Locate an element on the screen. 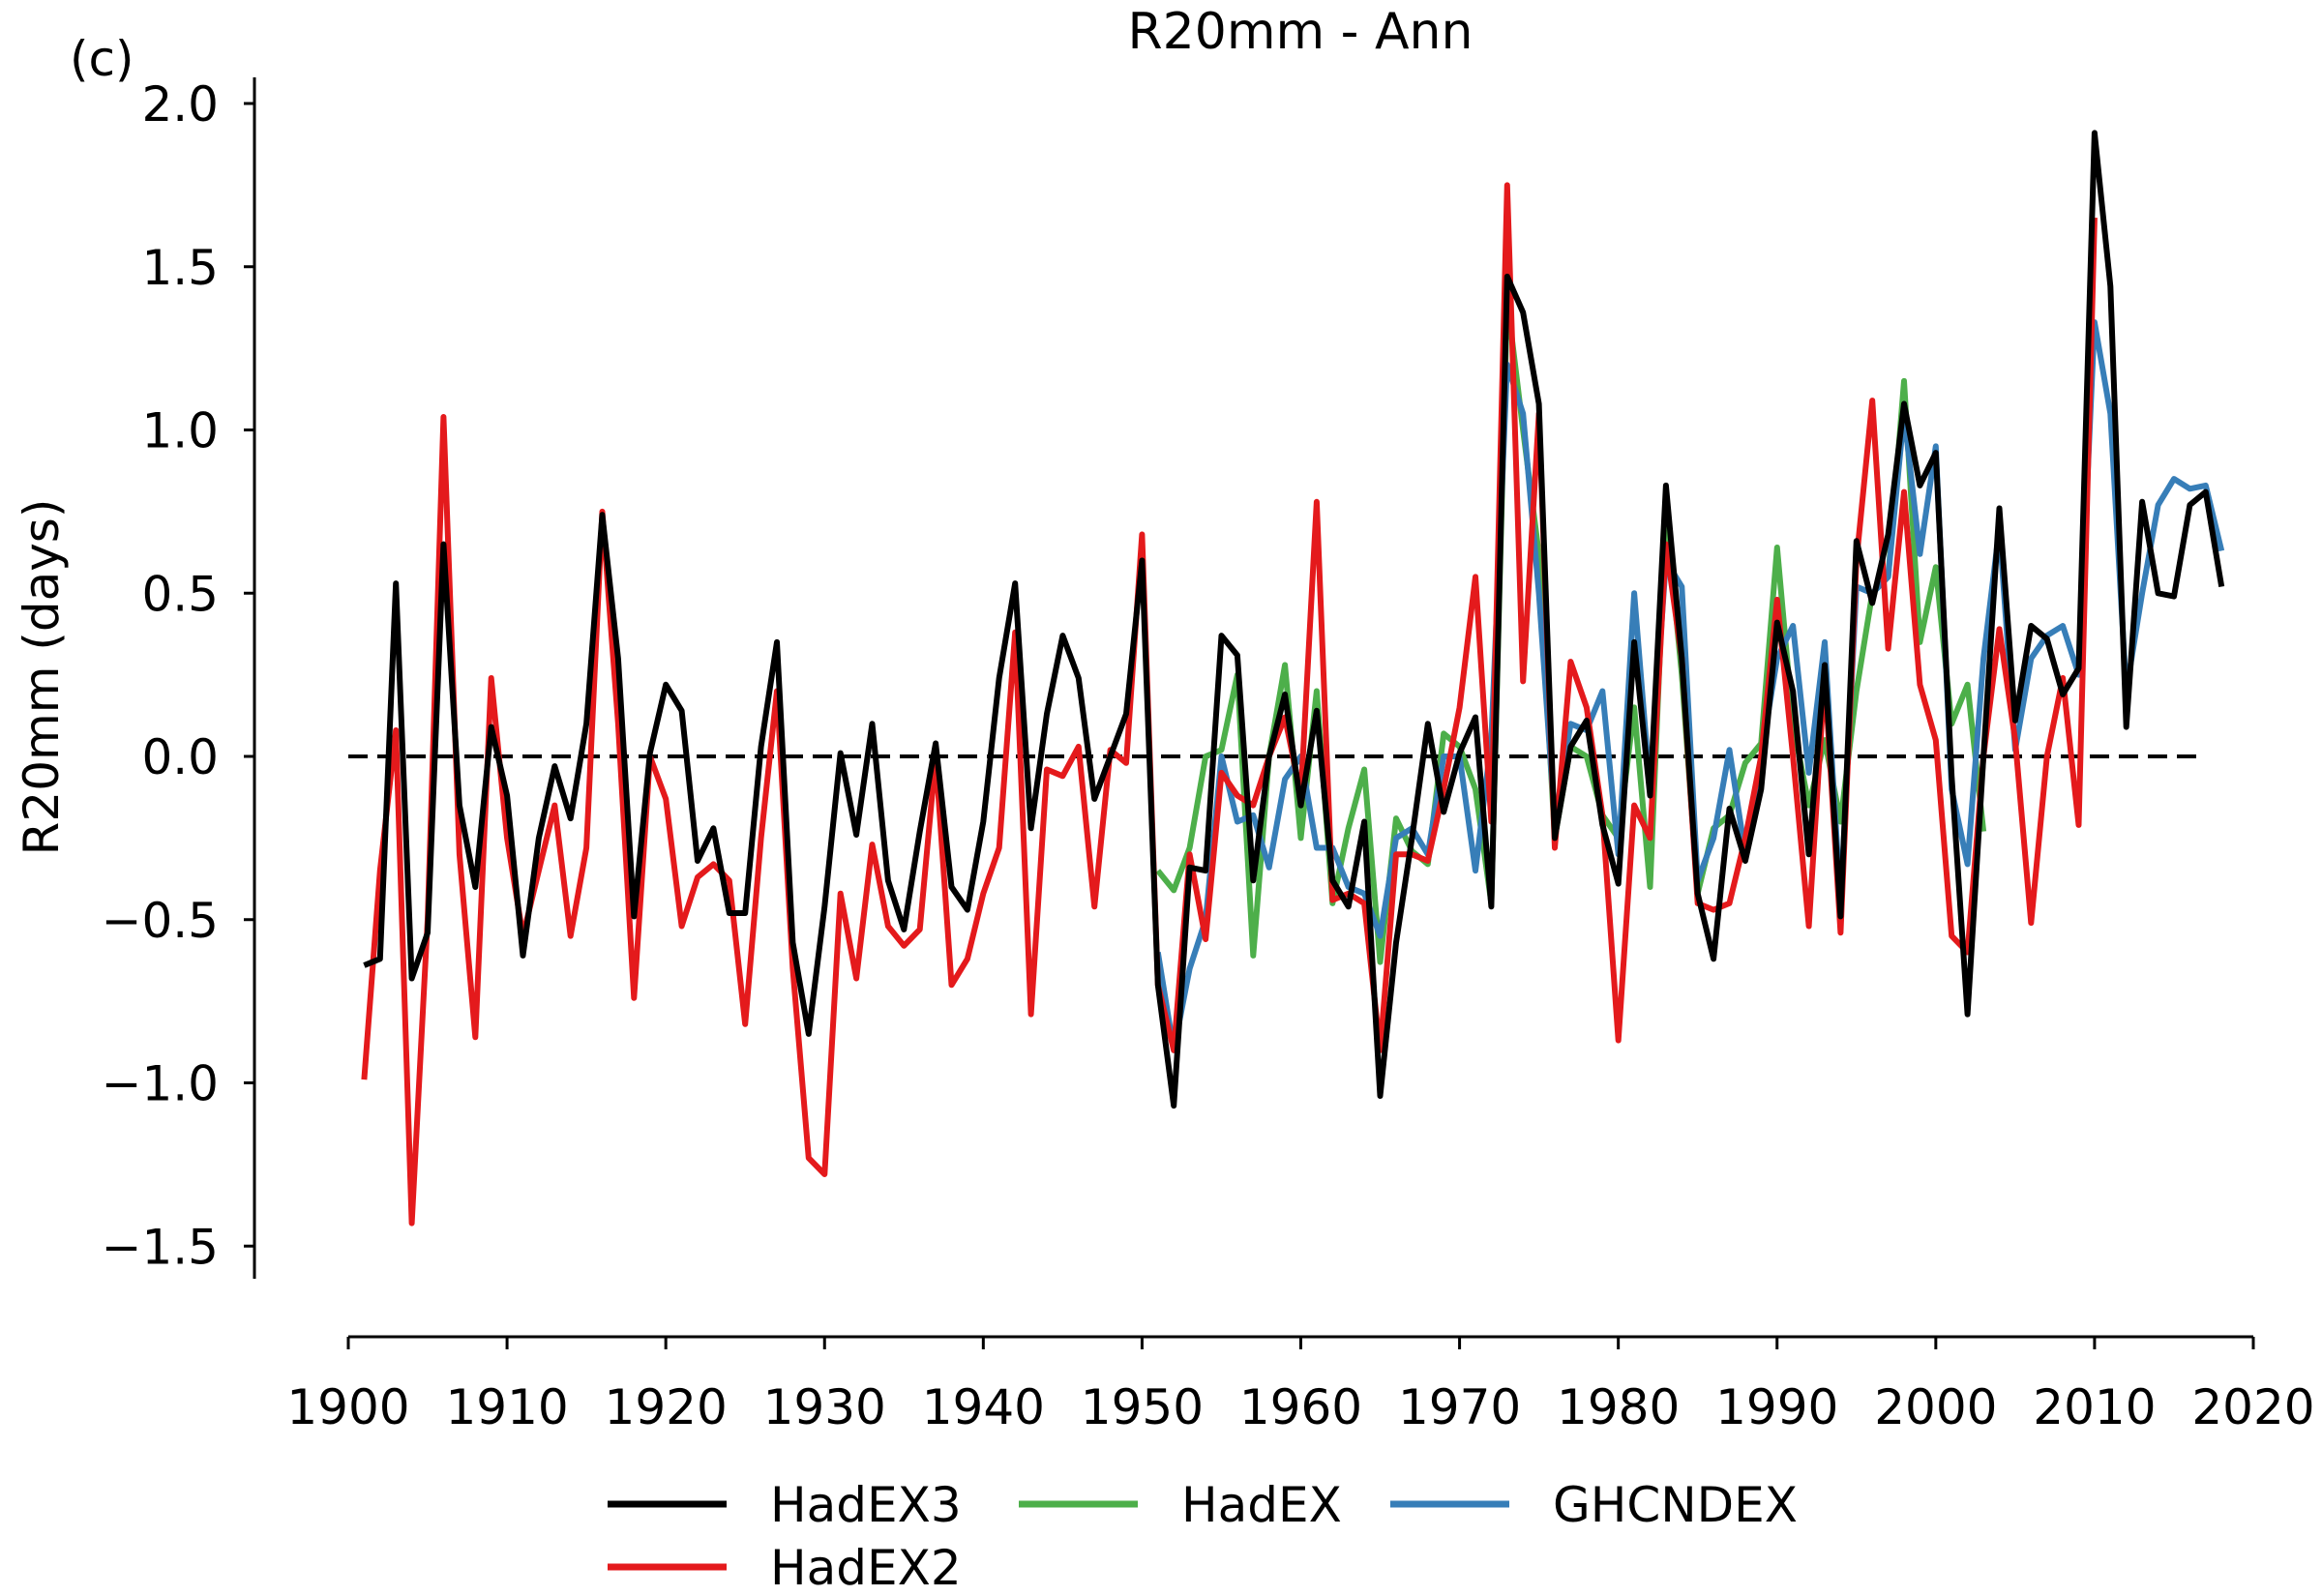 The width and height of the screenshot is (2322, 1596). y-tick-label: 1.5 is located at coordinates (180, 268).